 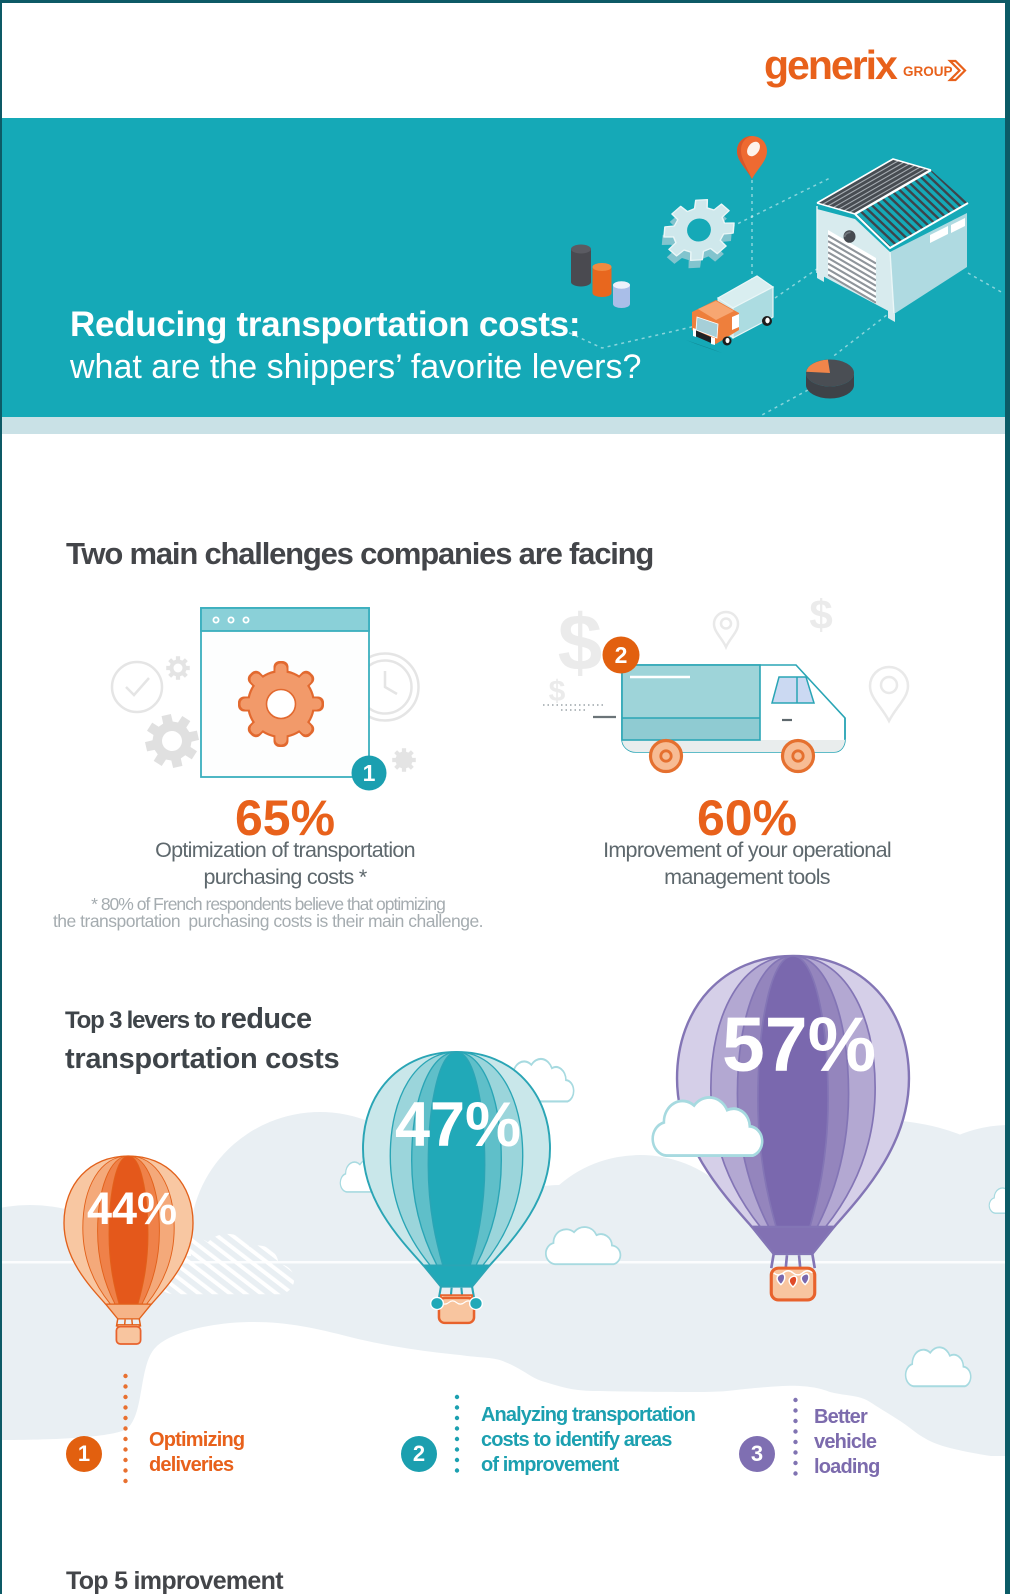 I want to click on svg-text: GROUP, so click(x=928, y=71).